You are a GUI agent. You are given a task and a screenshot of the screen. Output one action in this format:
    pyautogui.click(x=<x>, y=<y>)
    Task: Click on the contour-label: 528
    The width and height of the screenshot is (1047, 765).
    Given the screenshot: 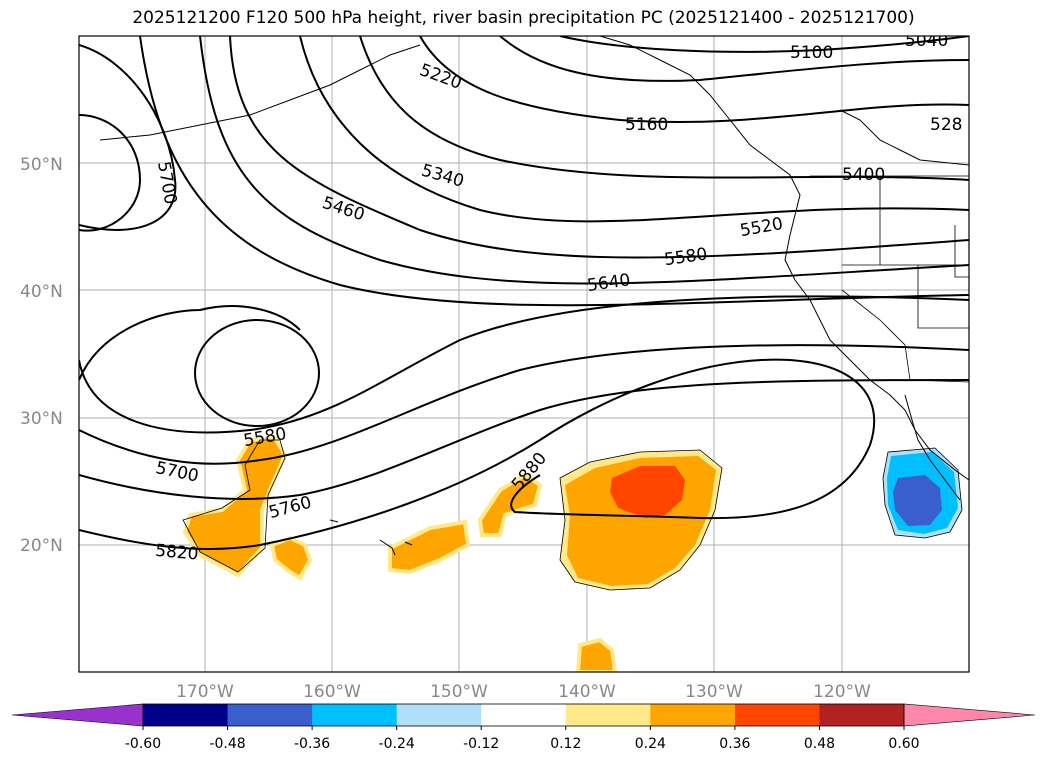 What is the action you would take?
    pyautogui.click(x=946, y=125)
    